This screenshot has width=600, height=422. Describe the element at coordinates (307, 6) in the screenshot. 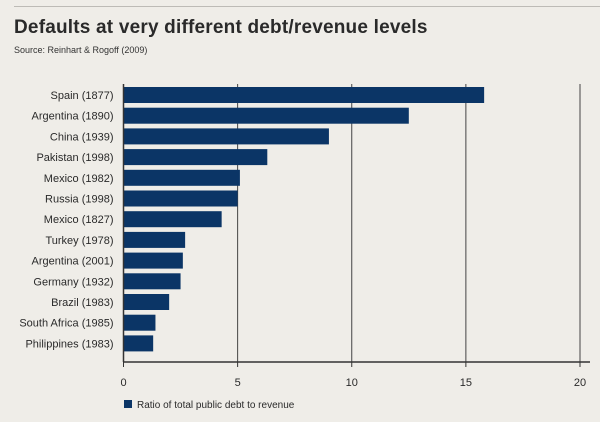

I see `top-divider` at that location.